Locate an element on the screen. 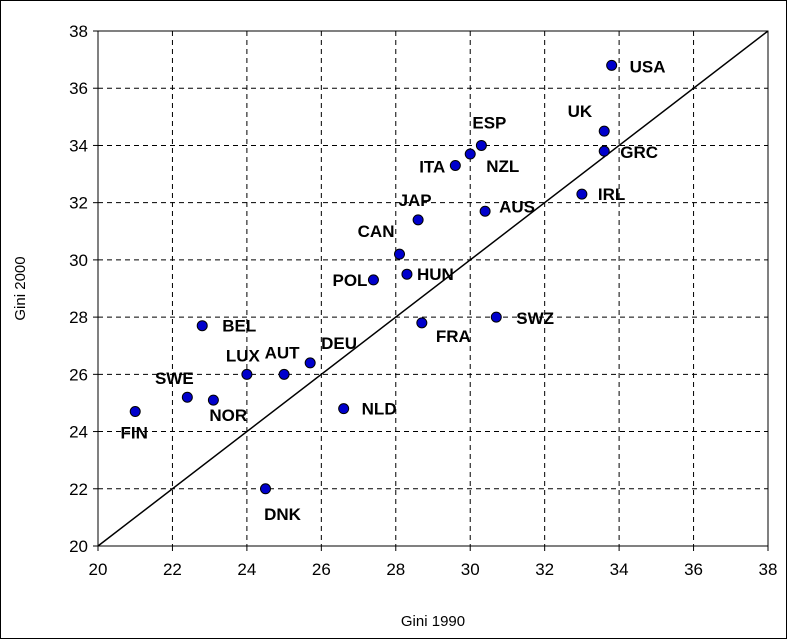 This screenshot has height=640, width=787. y-tick-label: 24 is located at coordinates (78, 432).